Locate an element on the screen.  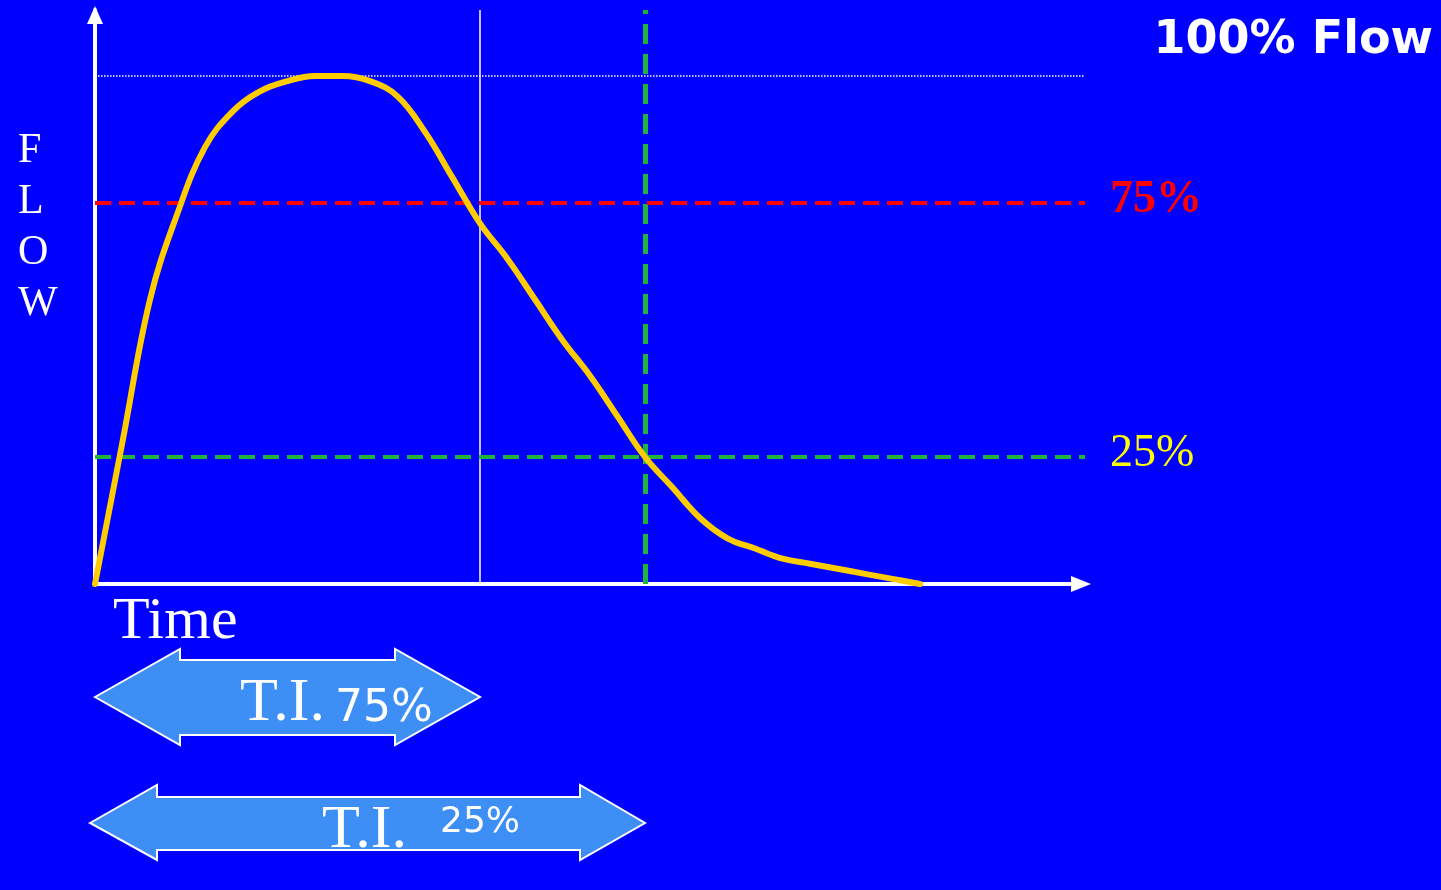
ref-line-label: 100% Flow is located at coordinates (1293, 37).